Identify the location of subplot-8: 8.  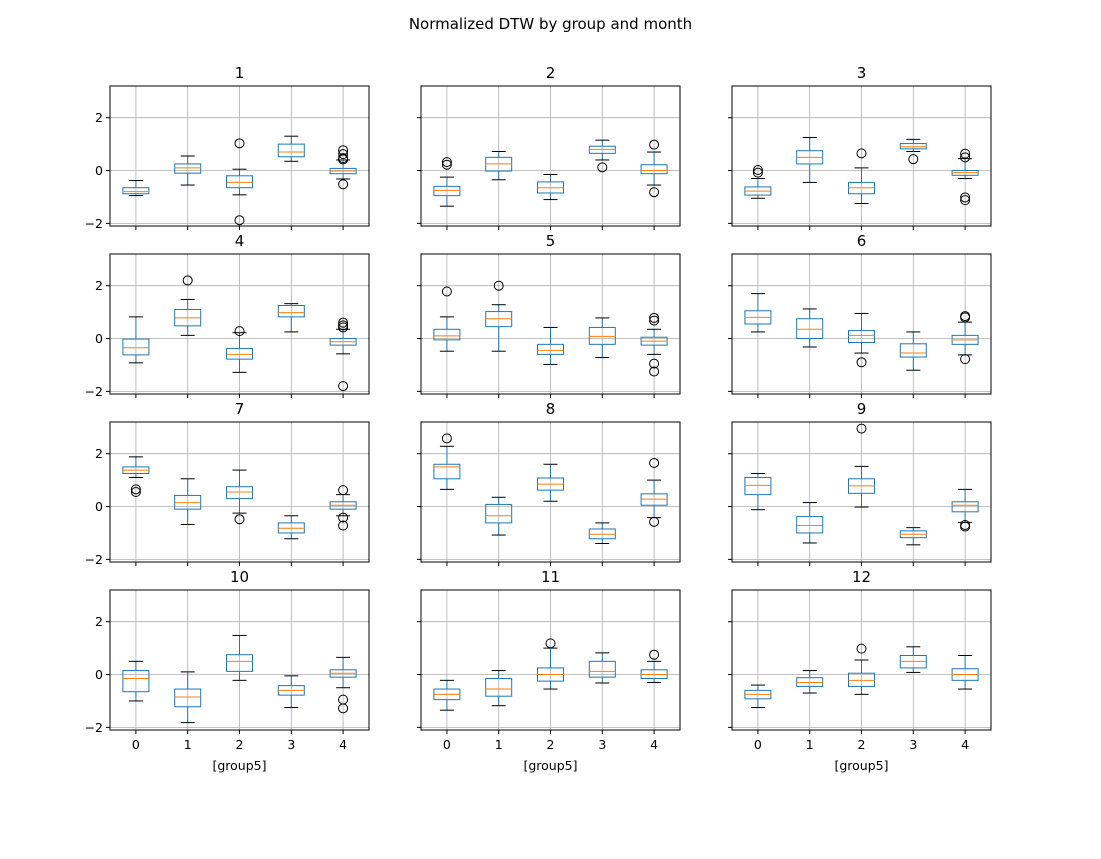
(549, 483).